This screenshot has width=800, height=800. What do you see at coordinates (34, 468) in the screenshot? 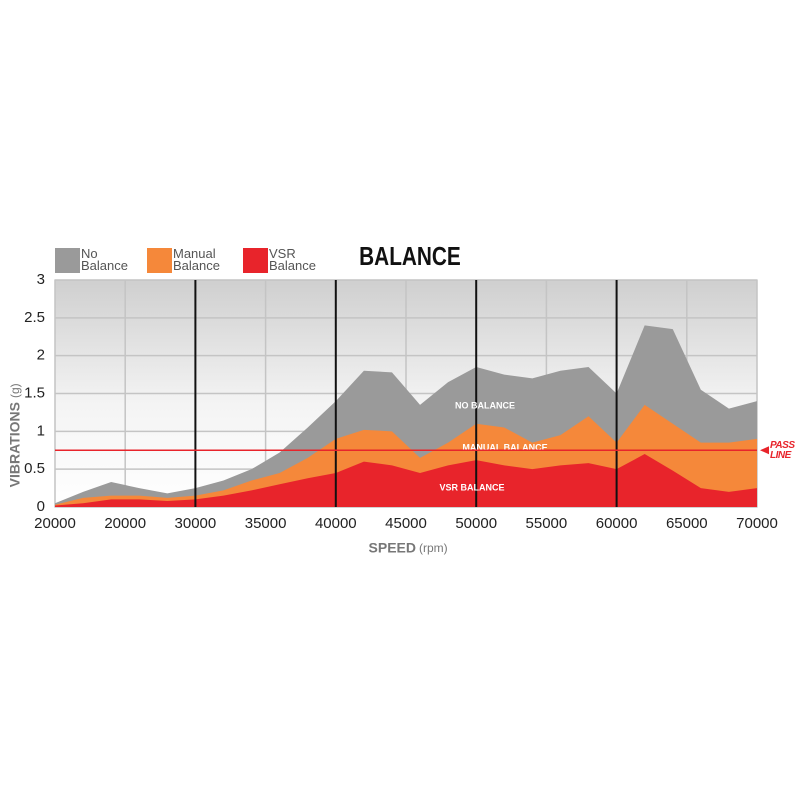
I see `y-tick-label: 0.5` at bounding box center [34, 468].